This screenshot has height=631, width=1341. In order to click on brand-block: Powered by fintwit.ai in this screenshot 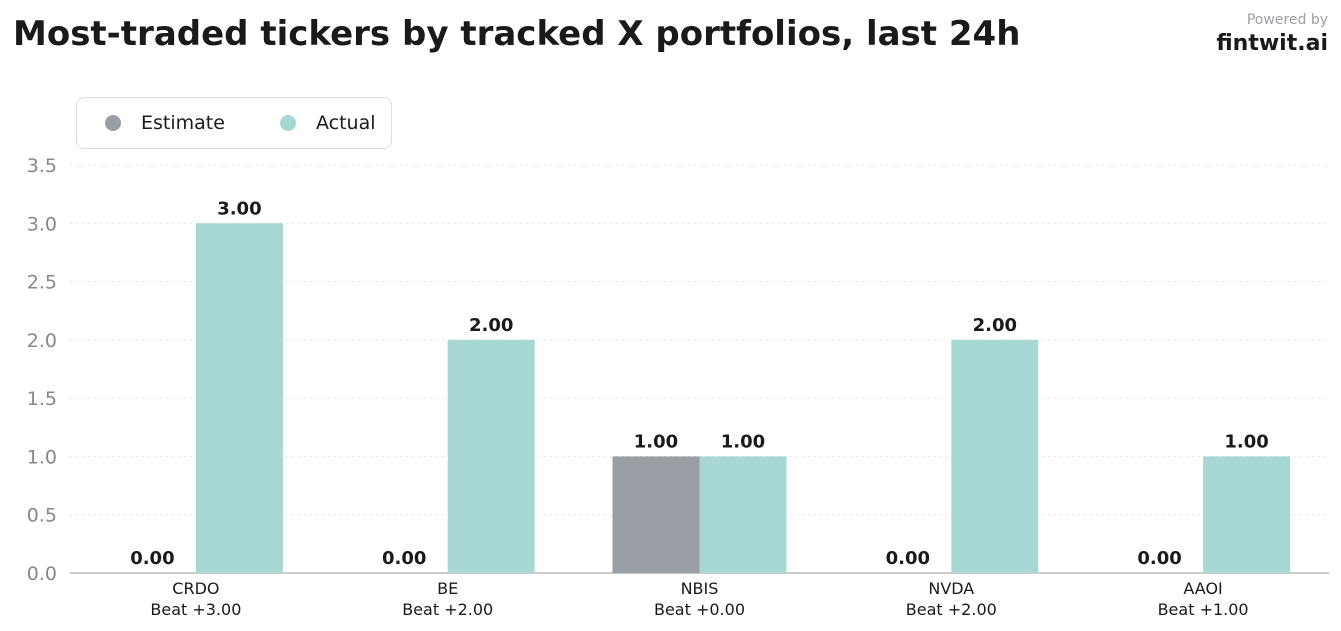, I will do `click(1272, 35)`.